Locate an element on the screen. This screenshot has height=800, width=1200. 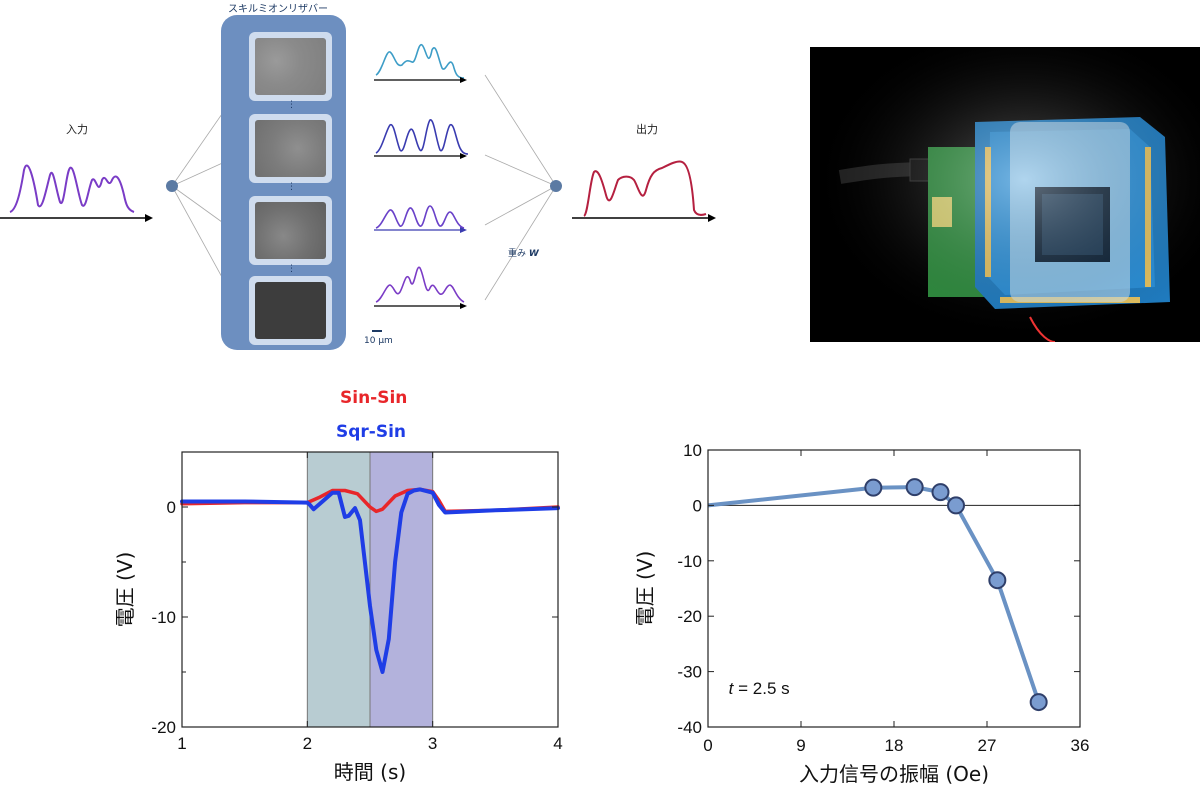
time-annotation-value: = 2.5 s is located at coordinates (761, 688).